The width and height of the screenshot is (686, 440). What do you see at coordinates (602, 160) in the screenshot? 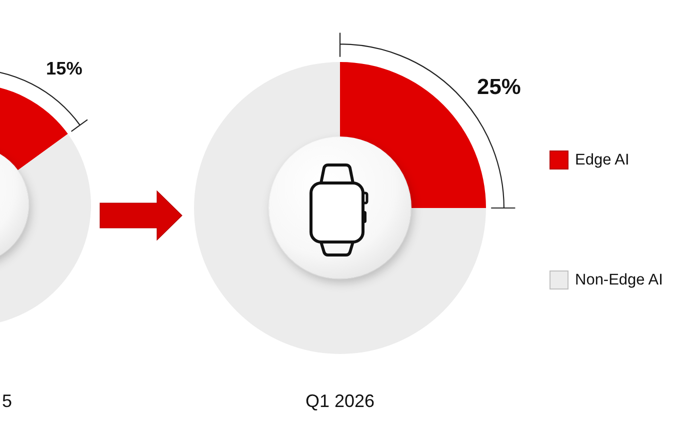
I see `legend-label: Edge AI` at bounding box center [602, 160].